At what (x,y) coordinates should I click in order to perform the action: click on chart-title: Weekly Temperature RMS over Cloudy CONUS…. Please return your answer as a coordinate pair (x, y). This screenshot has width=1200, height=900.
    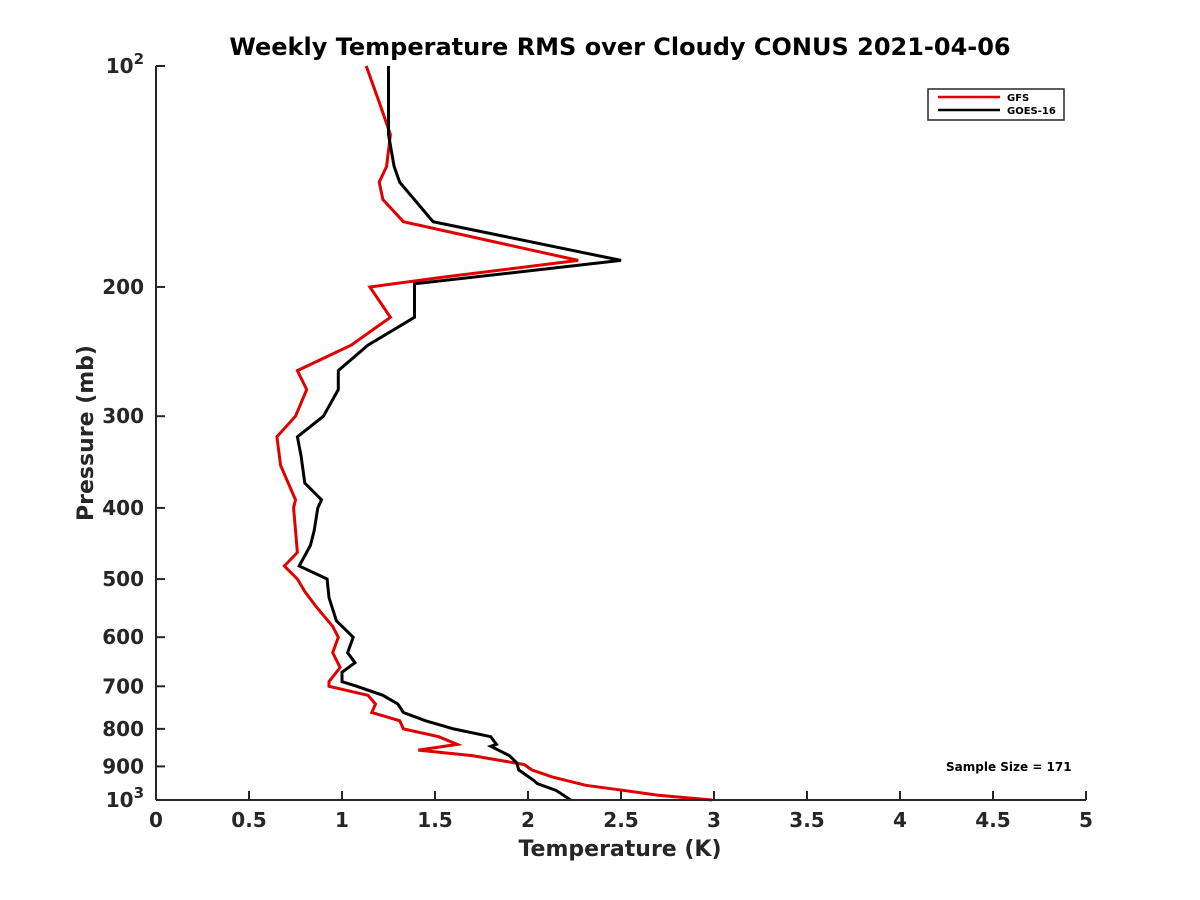
    Looking at the image, I should click on (619, 47).